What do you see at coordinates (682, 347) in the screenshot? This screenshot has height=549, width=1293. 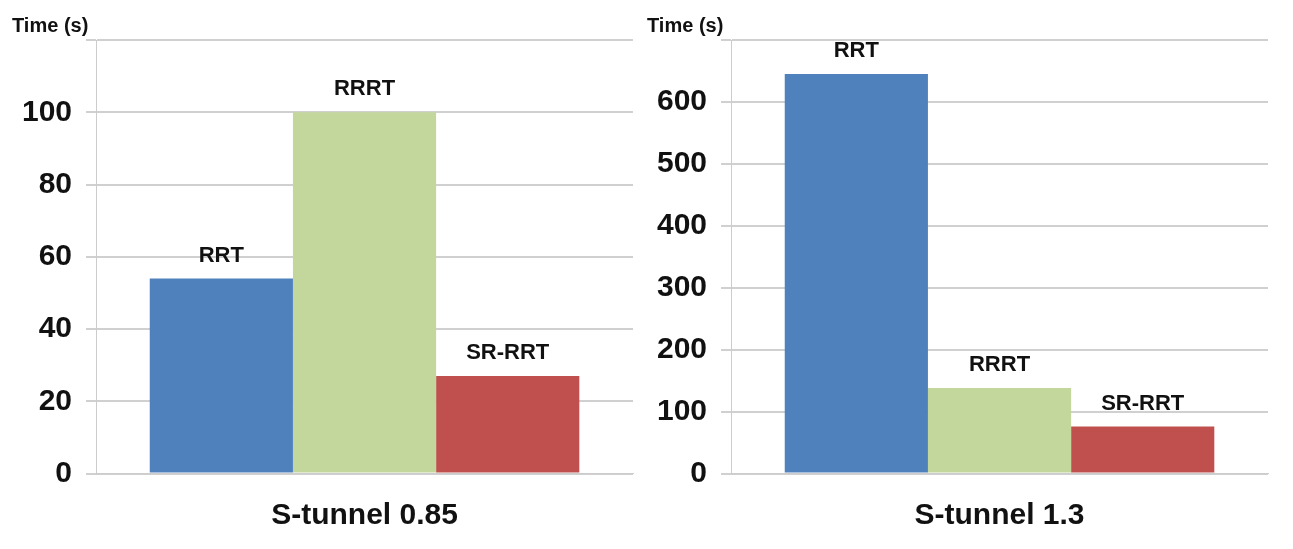 I see `y-tick-label: 200` at bounding box center [682, 347].